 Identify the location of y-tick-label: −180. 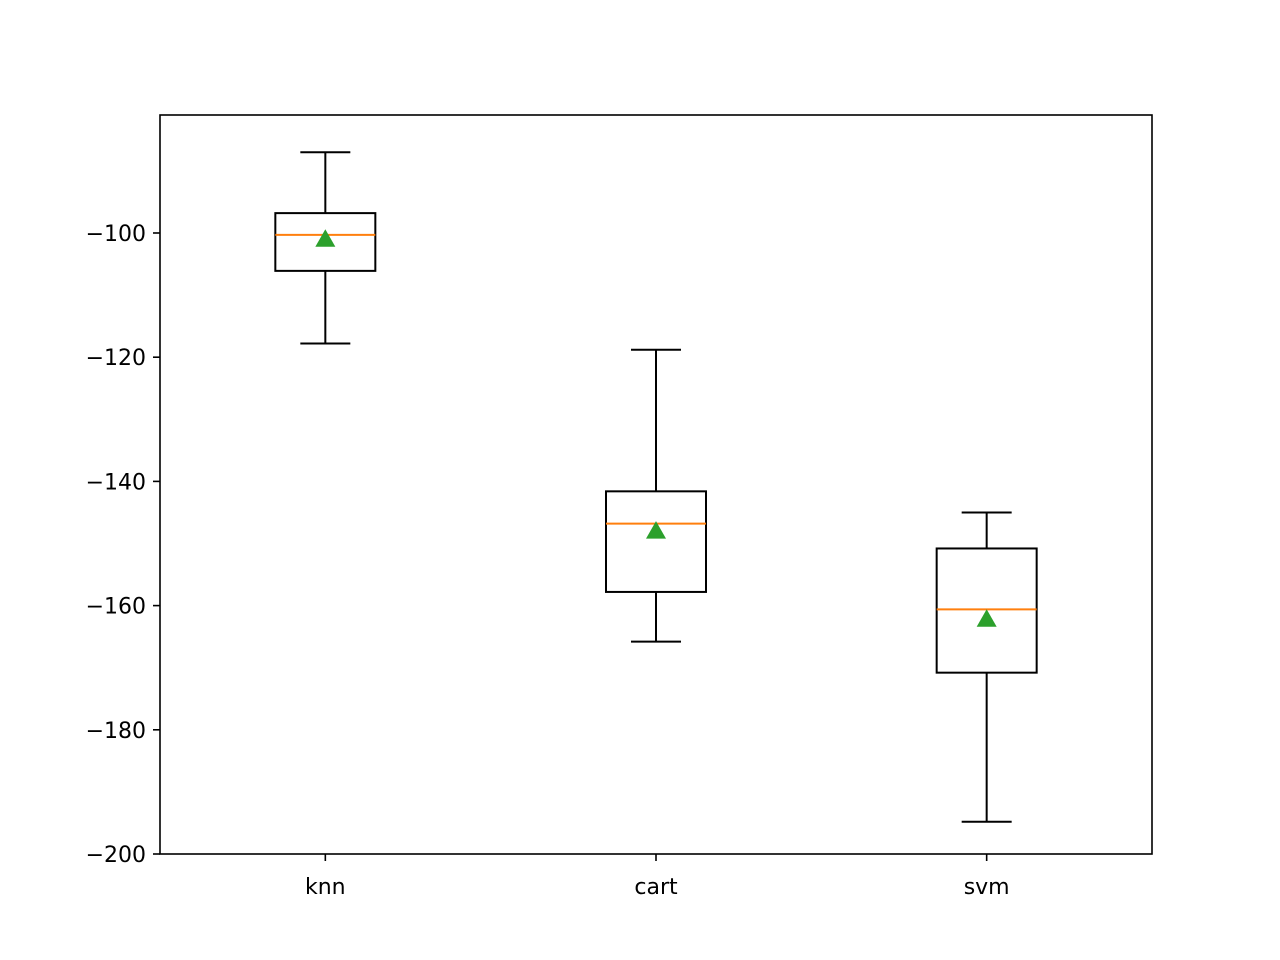
(116, 731).